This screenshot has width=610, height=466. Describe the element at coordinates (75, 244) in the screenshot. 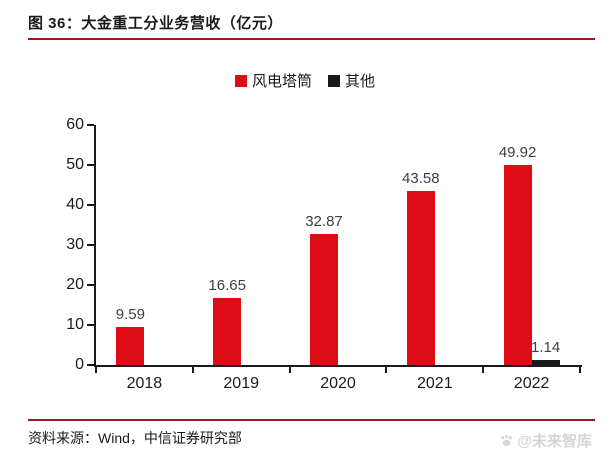

I see `y-axis-tick-label: 30` at that location.